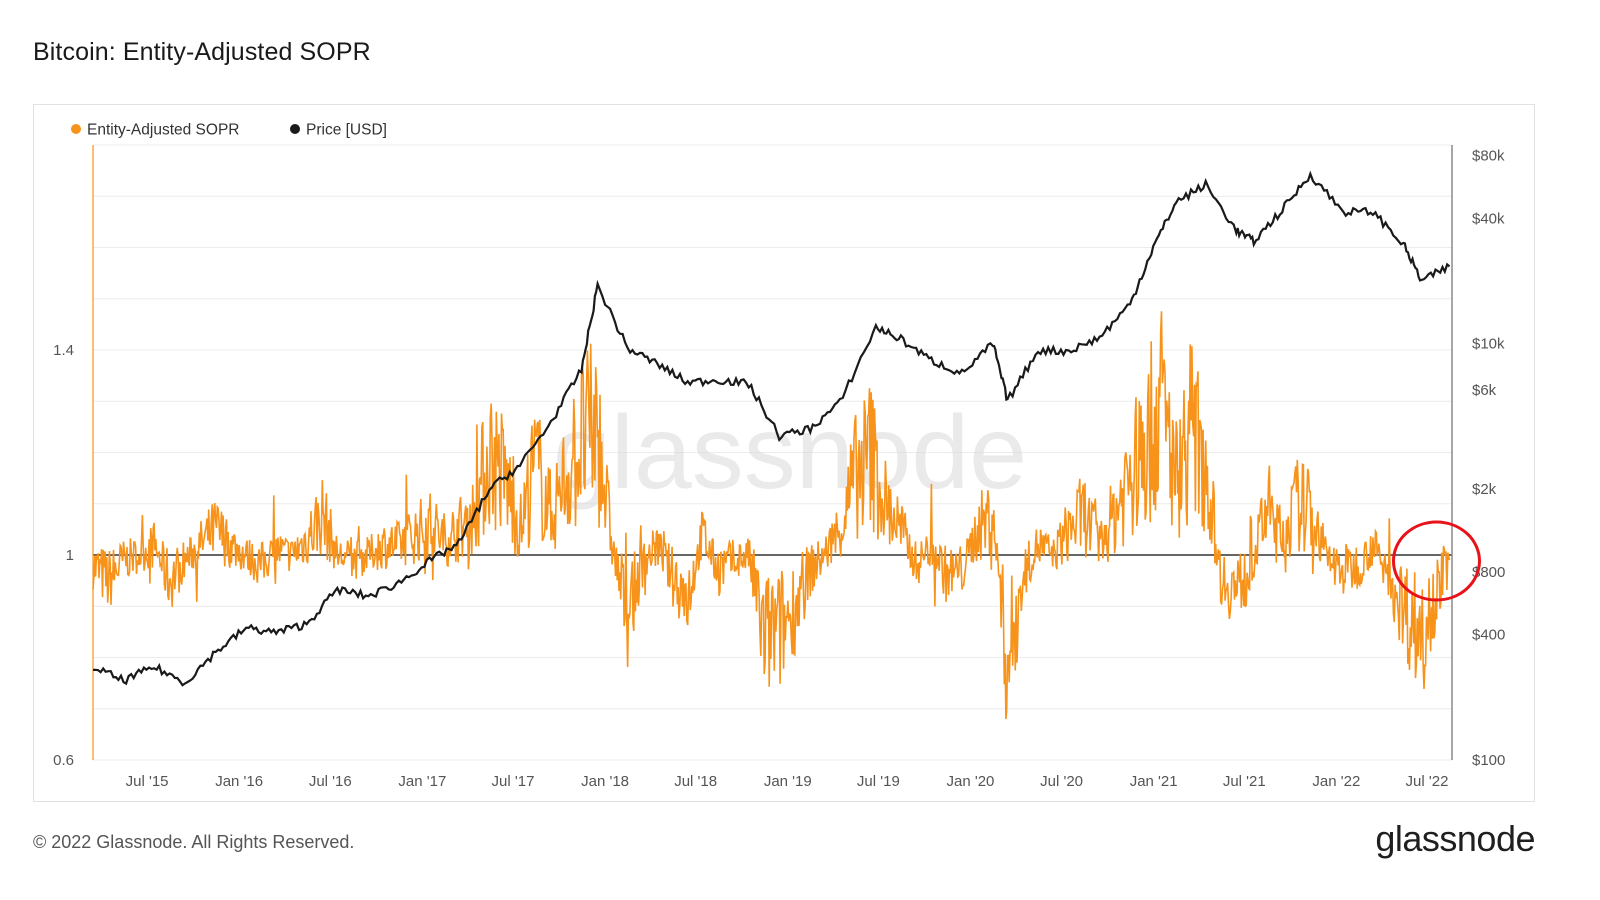  Describe the element at coordinates (1488, 572) in the screenshot. I see `right-tick-label: $800` at that location.